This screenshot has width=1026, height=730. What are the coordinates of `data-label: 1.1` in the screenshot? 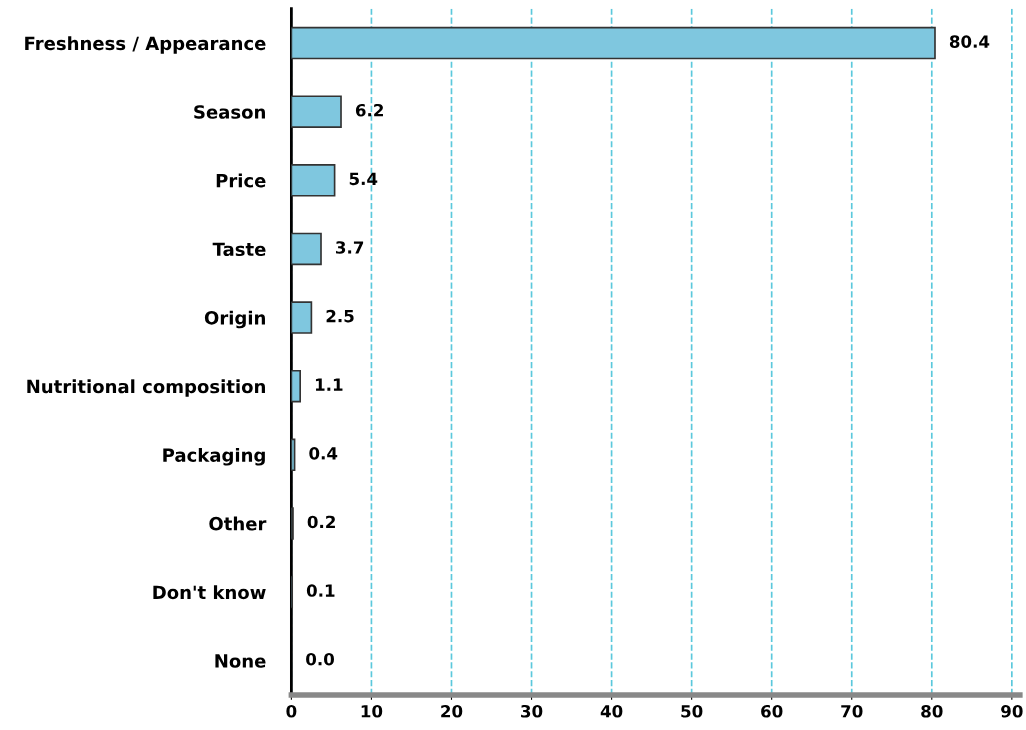 It's located at (329, 384).